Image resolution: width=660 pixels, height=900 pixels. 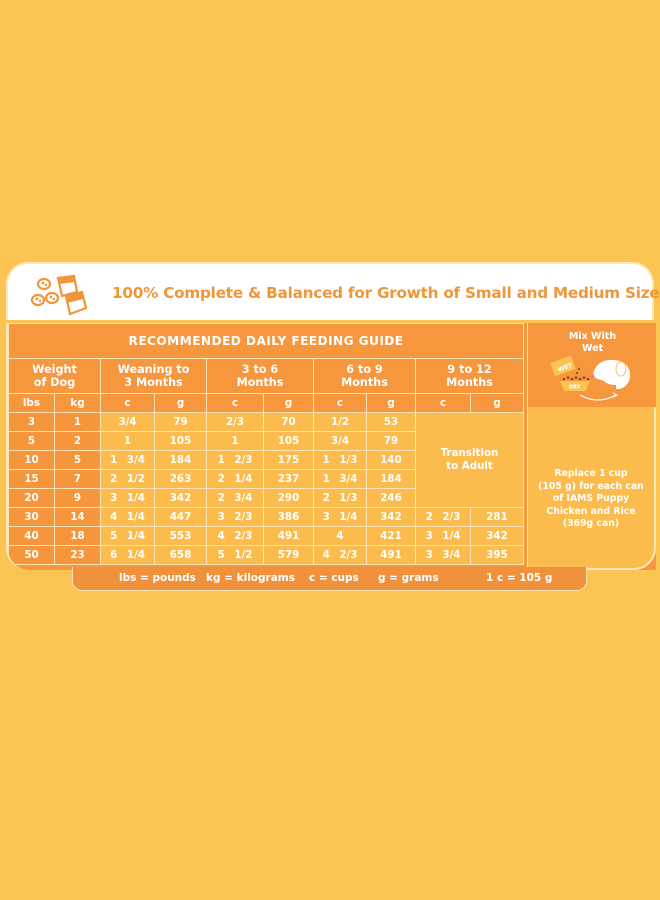 What do you see at coordinates (127, 422) in the screenshot?
I see `cell-weaning-cups: 3/4` at bounding box center [127, 422].